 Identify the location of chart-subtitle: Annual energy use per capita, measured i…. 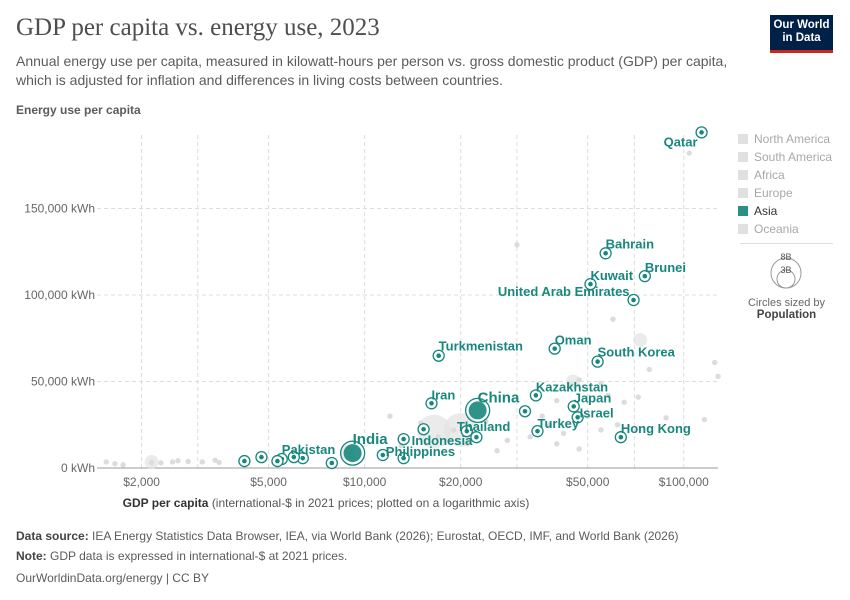
(372, 70).